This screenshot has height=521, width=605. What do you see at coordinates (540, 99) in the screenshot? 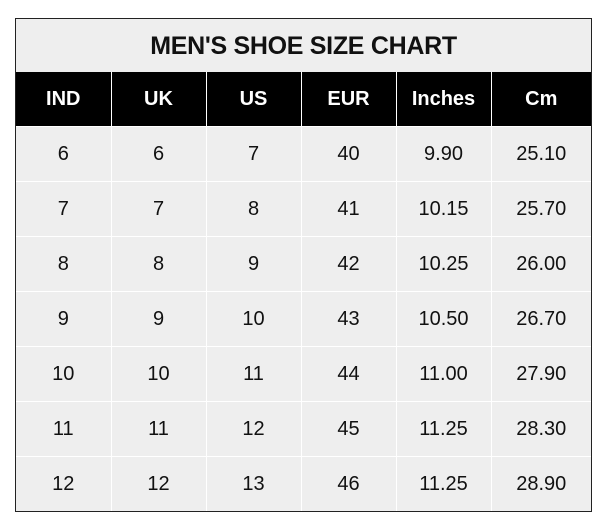
I see `column-header: Cm` at bounding box center [540, 99].